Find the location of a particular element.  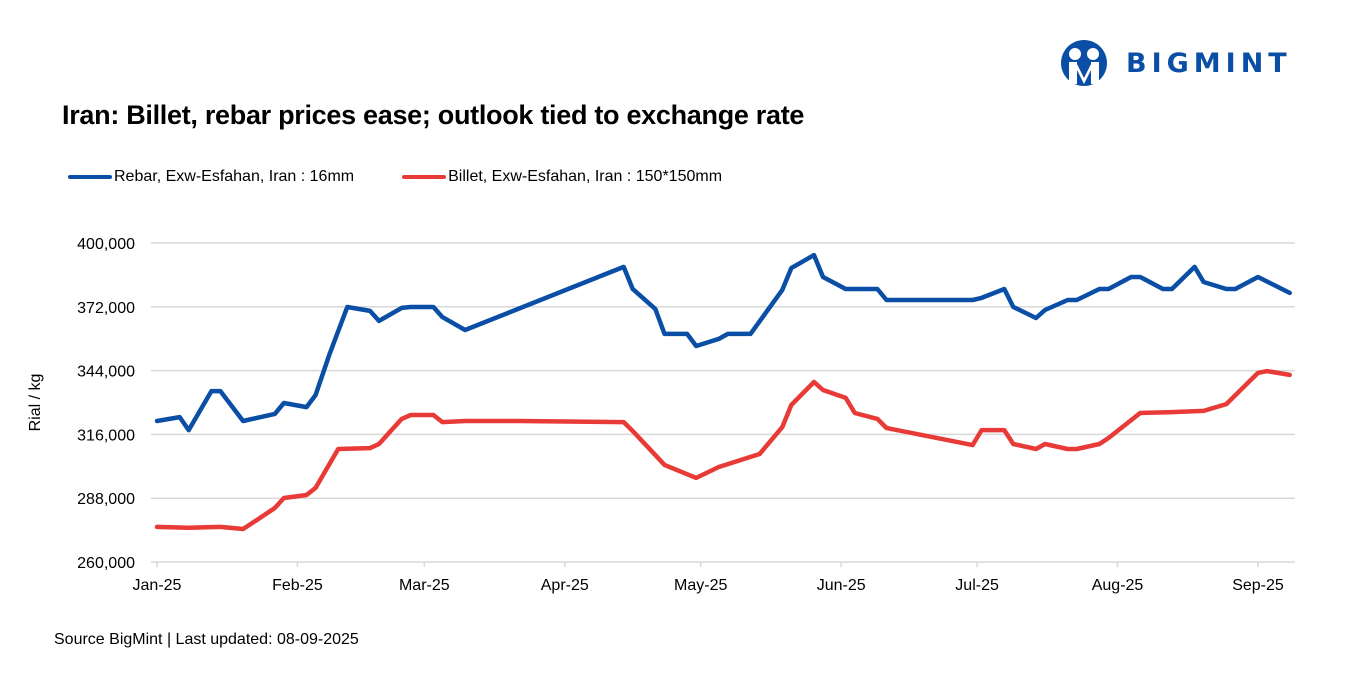

x-tick-label: Apr-25 is located at coordinates (565, 585).